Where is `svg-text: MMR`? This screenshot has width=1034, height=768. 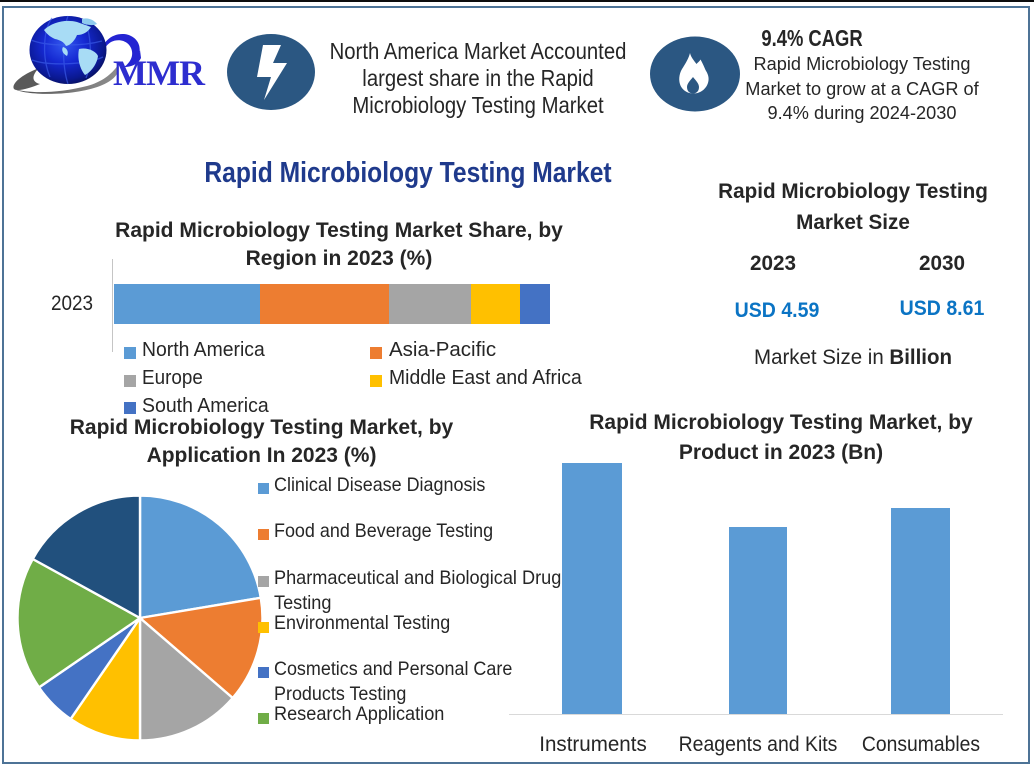 svg-text: MMR is located at coordinates (159, 73).